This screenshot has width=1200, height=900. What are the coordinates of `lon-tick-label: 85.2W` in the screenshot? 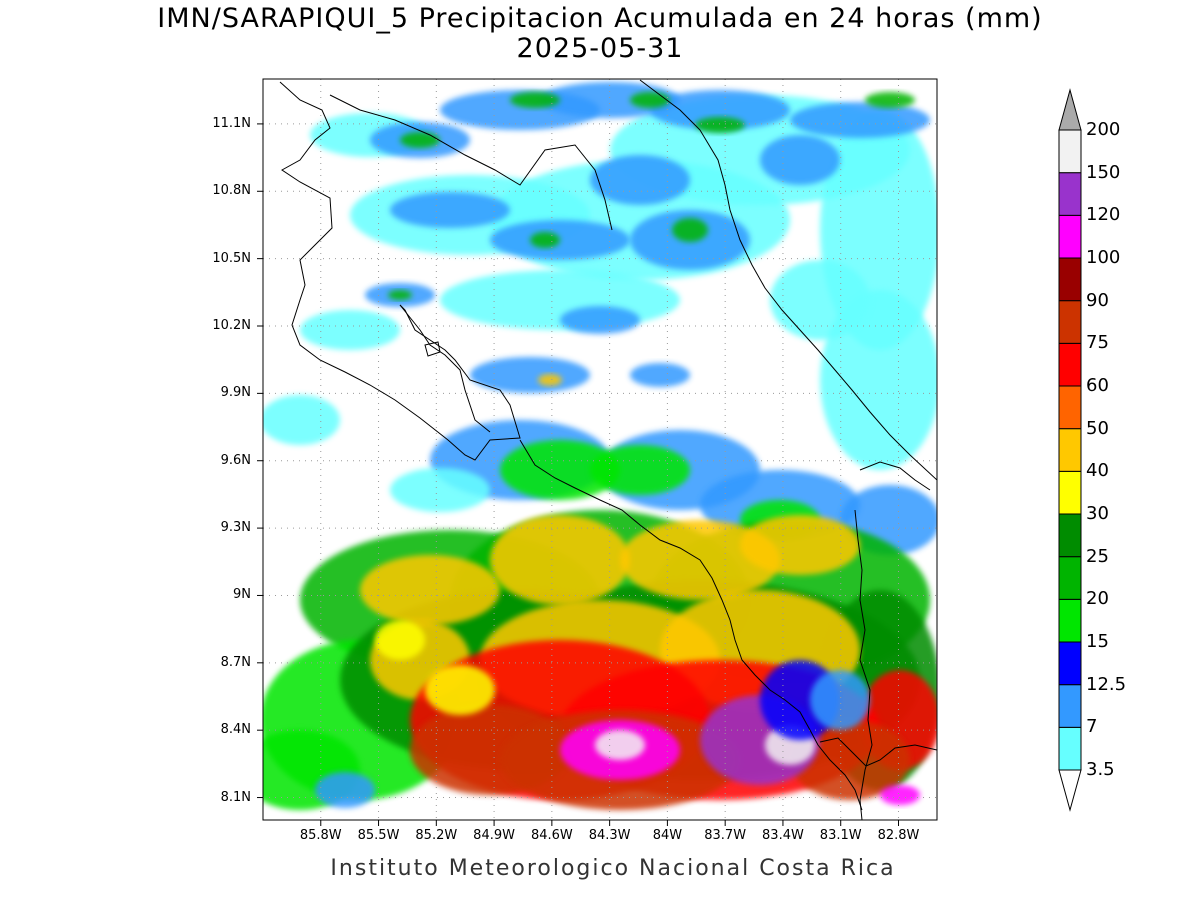 It's located at (436, 835).